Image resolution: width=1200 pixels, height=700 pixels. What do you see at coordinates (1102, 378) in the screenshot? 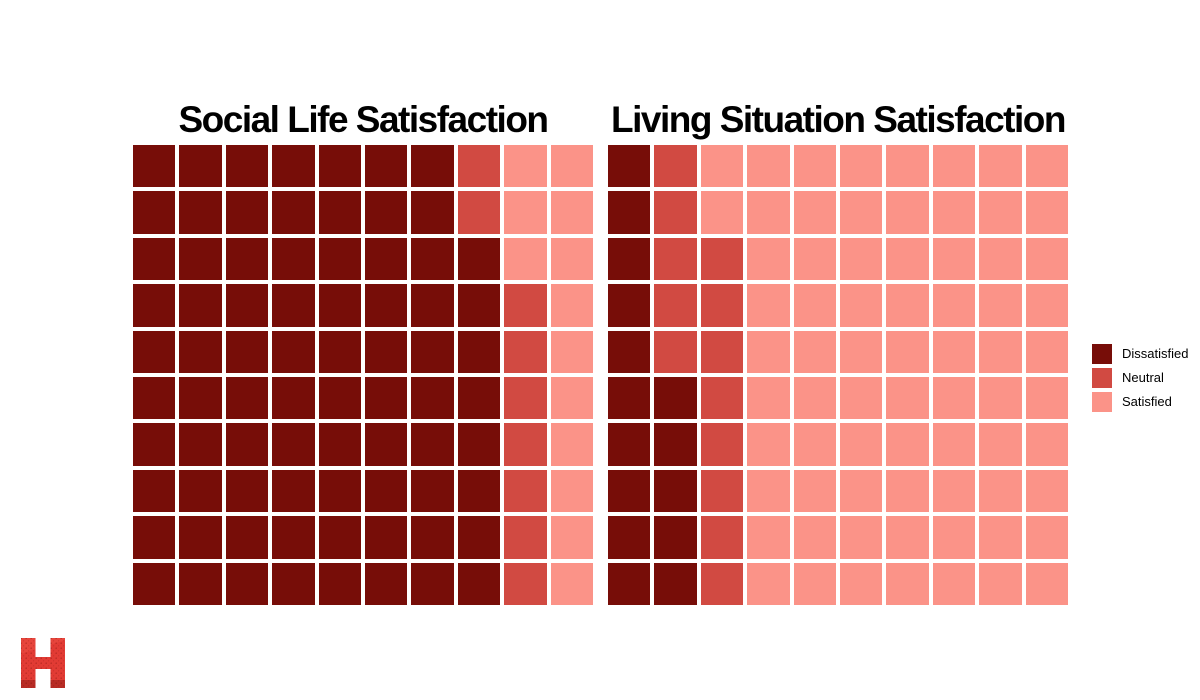
I see `legend-swatch-neutral` at bounding box center [1102, 378].